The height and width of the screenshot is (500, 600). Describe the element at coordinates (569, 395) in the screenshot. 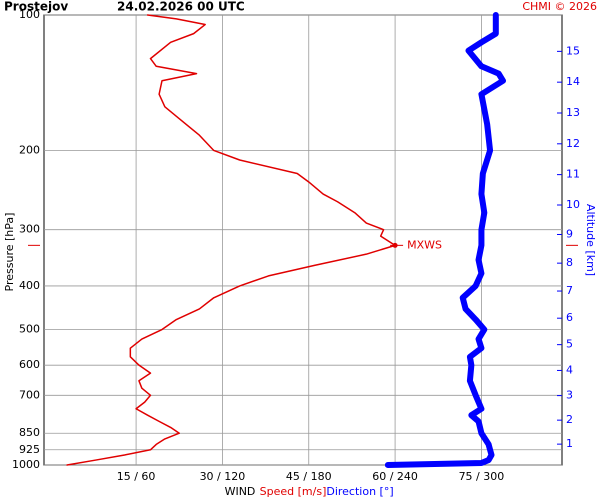

I see `y2-tick-label: 3` at that location.